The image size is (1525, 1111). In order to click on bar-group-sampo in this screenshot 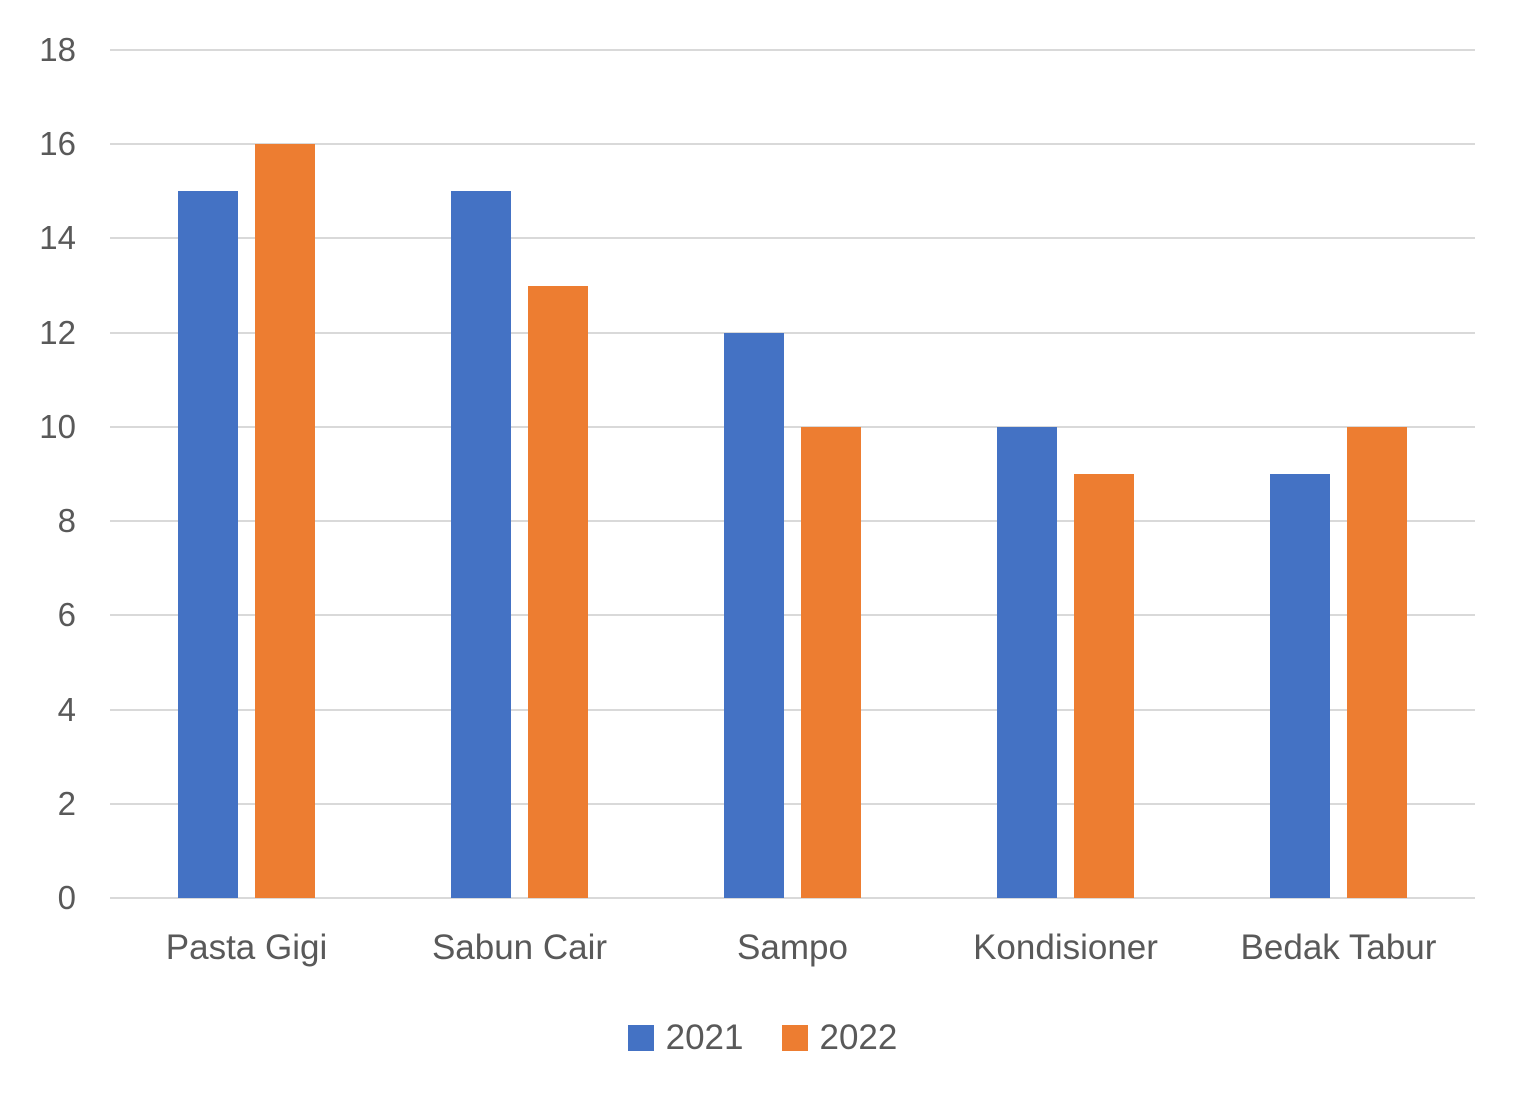, I will do `click(792, 474)`.